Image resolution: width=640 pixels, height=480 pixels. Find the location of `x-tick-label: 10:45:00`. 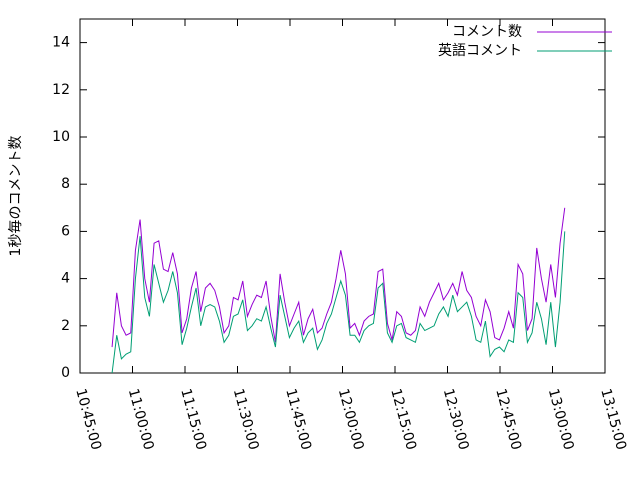

x-tick-label: 10:45:00 is located at coordinates (88, 419).